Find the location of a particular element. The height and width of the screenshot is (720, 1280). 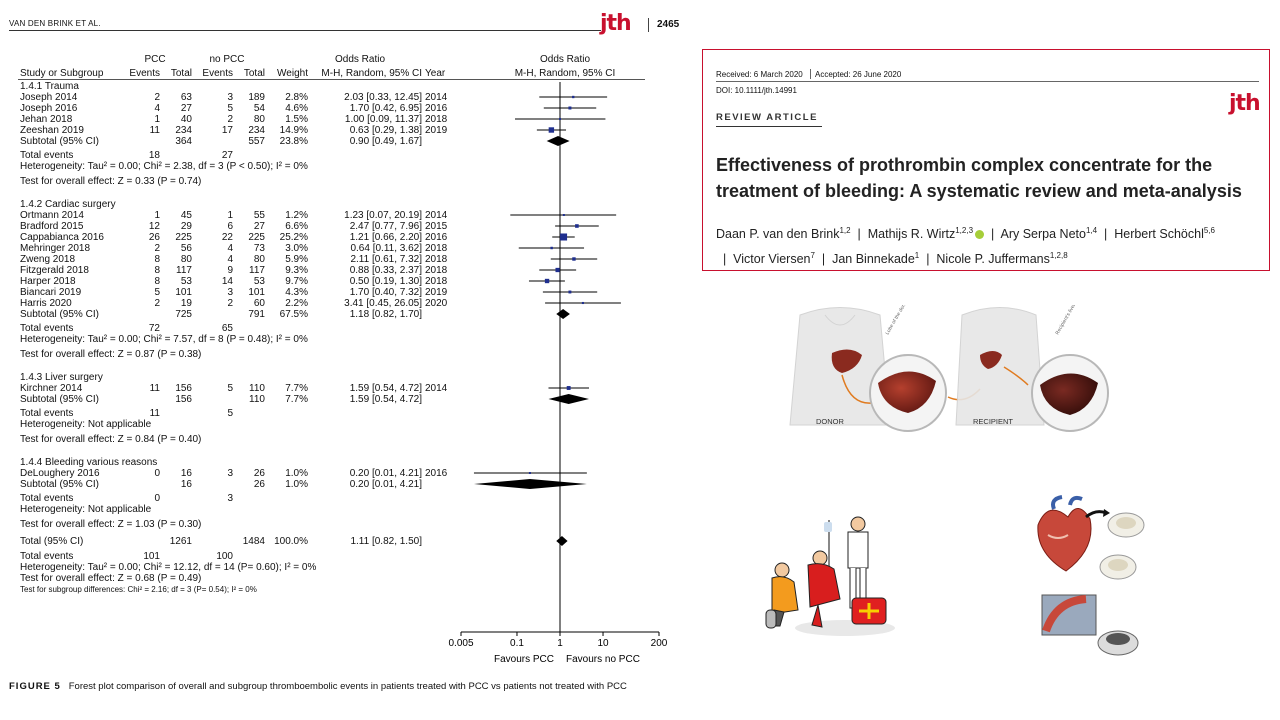

nopcc-events: 14 is located at coordinates (227, 281).